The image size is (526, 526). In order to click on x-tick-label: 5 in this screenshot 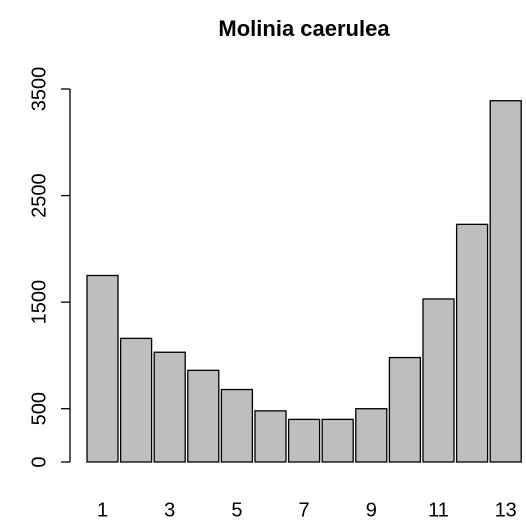, I will do `click(236, 510)`.